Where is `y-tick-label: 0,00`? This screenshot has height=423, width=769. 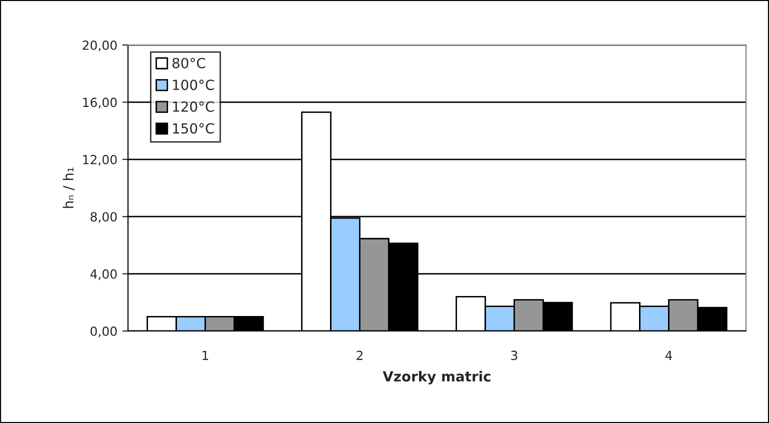 y-tick-label: 0,00 is located at coordinates (103, 332).